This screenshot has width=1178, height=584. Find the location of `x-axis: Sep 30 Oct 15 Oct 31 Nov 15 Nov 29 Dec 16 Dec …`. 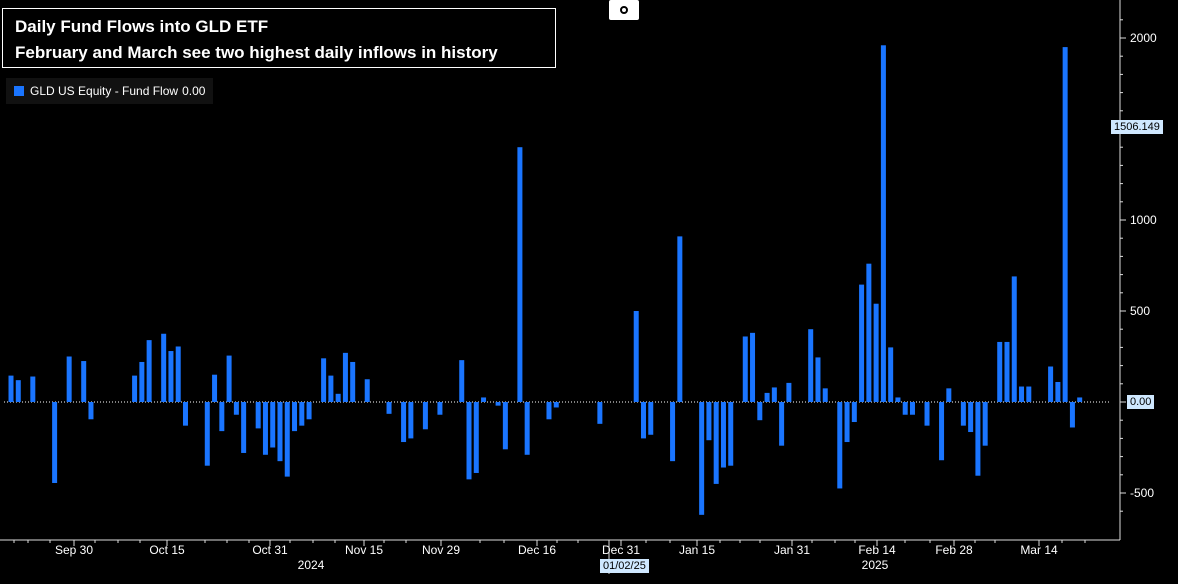

x-axis: Sep 30 Oct 15 Oct 31 Nov 15 Nov 29 Dec 16 Dec … is located at coordinates (560, 556).